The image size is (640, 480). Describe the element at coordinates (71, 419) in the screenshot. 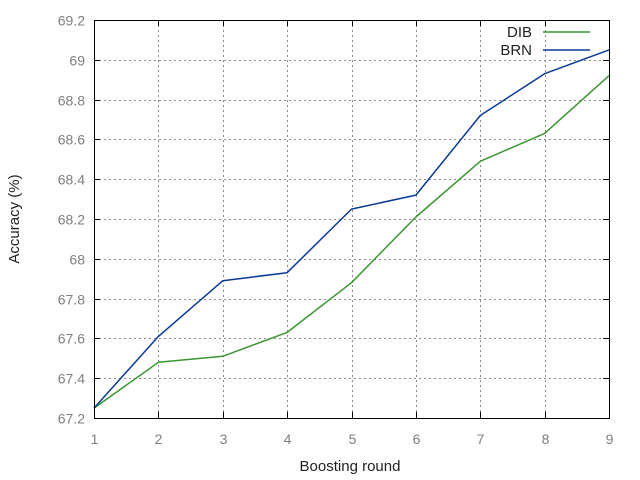

I see `y-tick-label: 67.2` at that location.